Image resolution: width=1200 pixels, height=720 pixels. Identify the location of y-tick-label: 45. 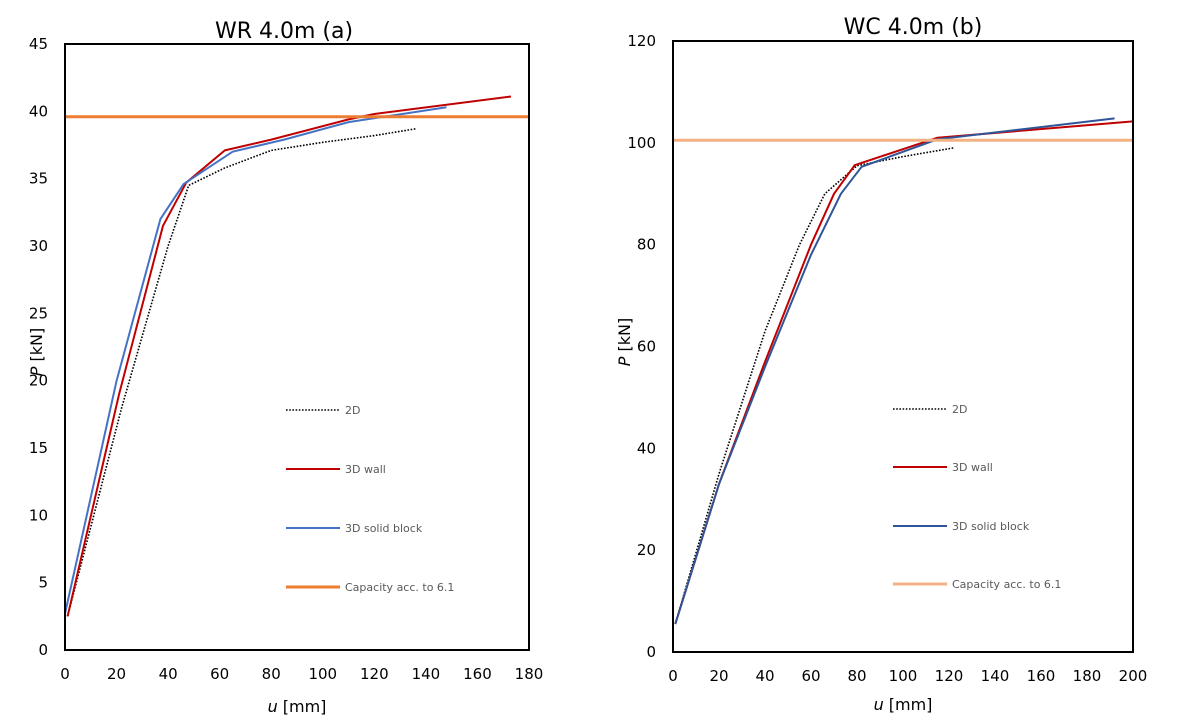
(38, 44).